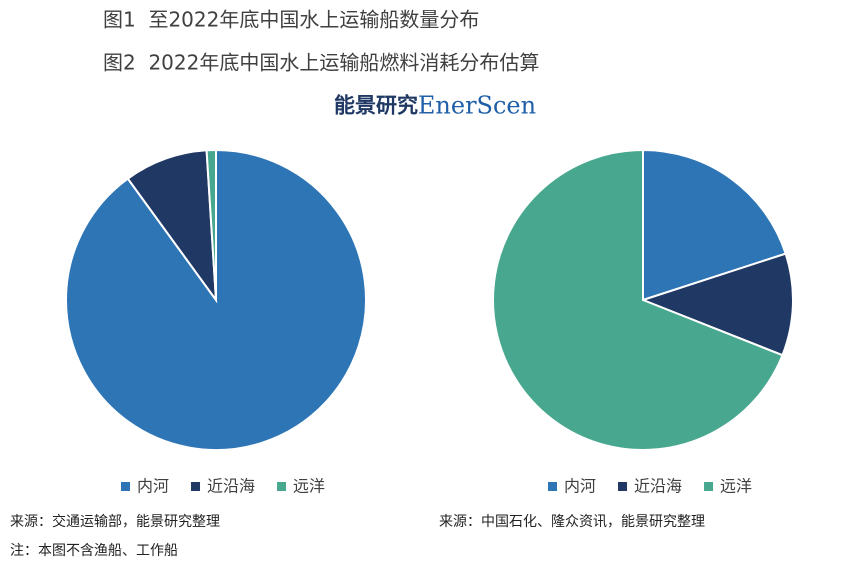 Image resolution: width=860 pixels, height=571 pixels. I want to click on chart-title: 图2 2022年底中国水上运输船燃料消耗分布估算, so click(321, 63).